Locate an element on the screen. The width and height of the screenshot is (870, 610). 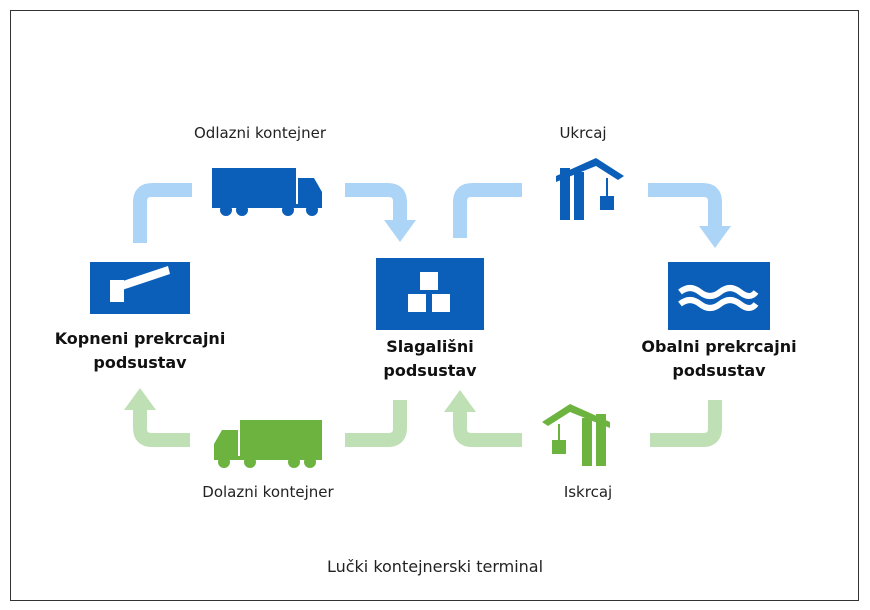
flow-label: Dolazni kontejner is located at coordinates (268, 492).